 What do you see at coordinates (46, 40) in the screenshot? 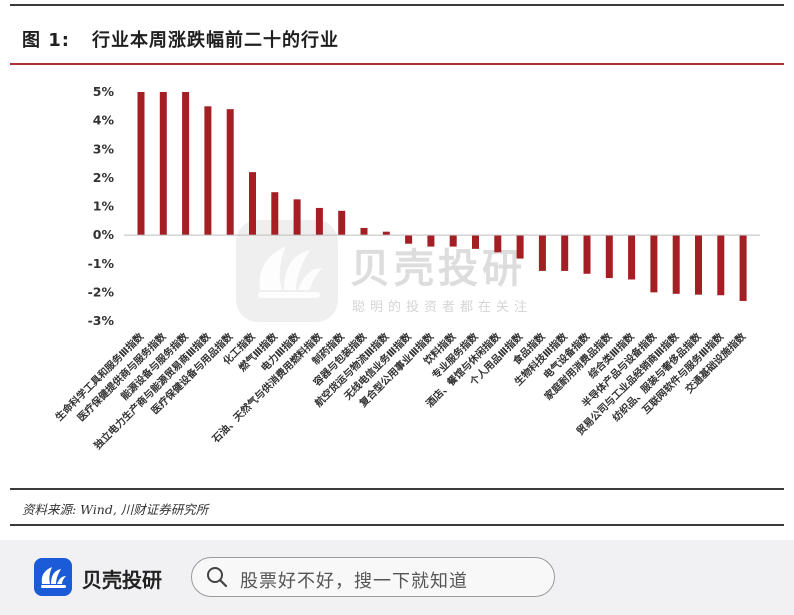
I see `figure-label: 图 1:` at bounding box center [46, 40].